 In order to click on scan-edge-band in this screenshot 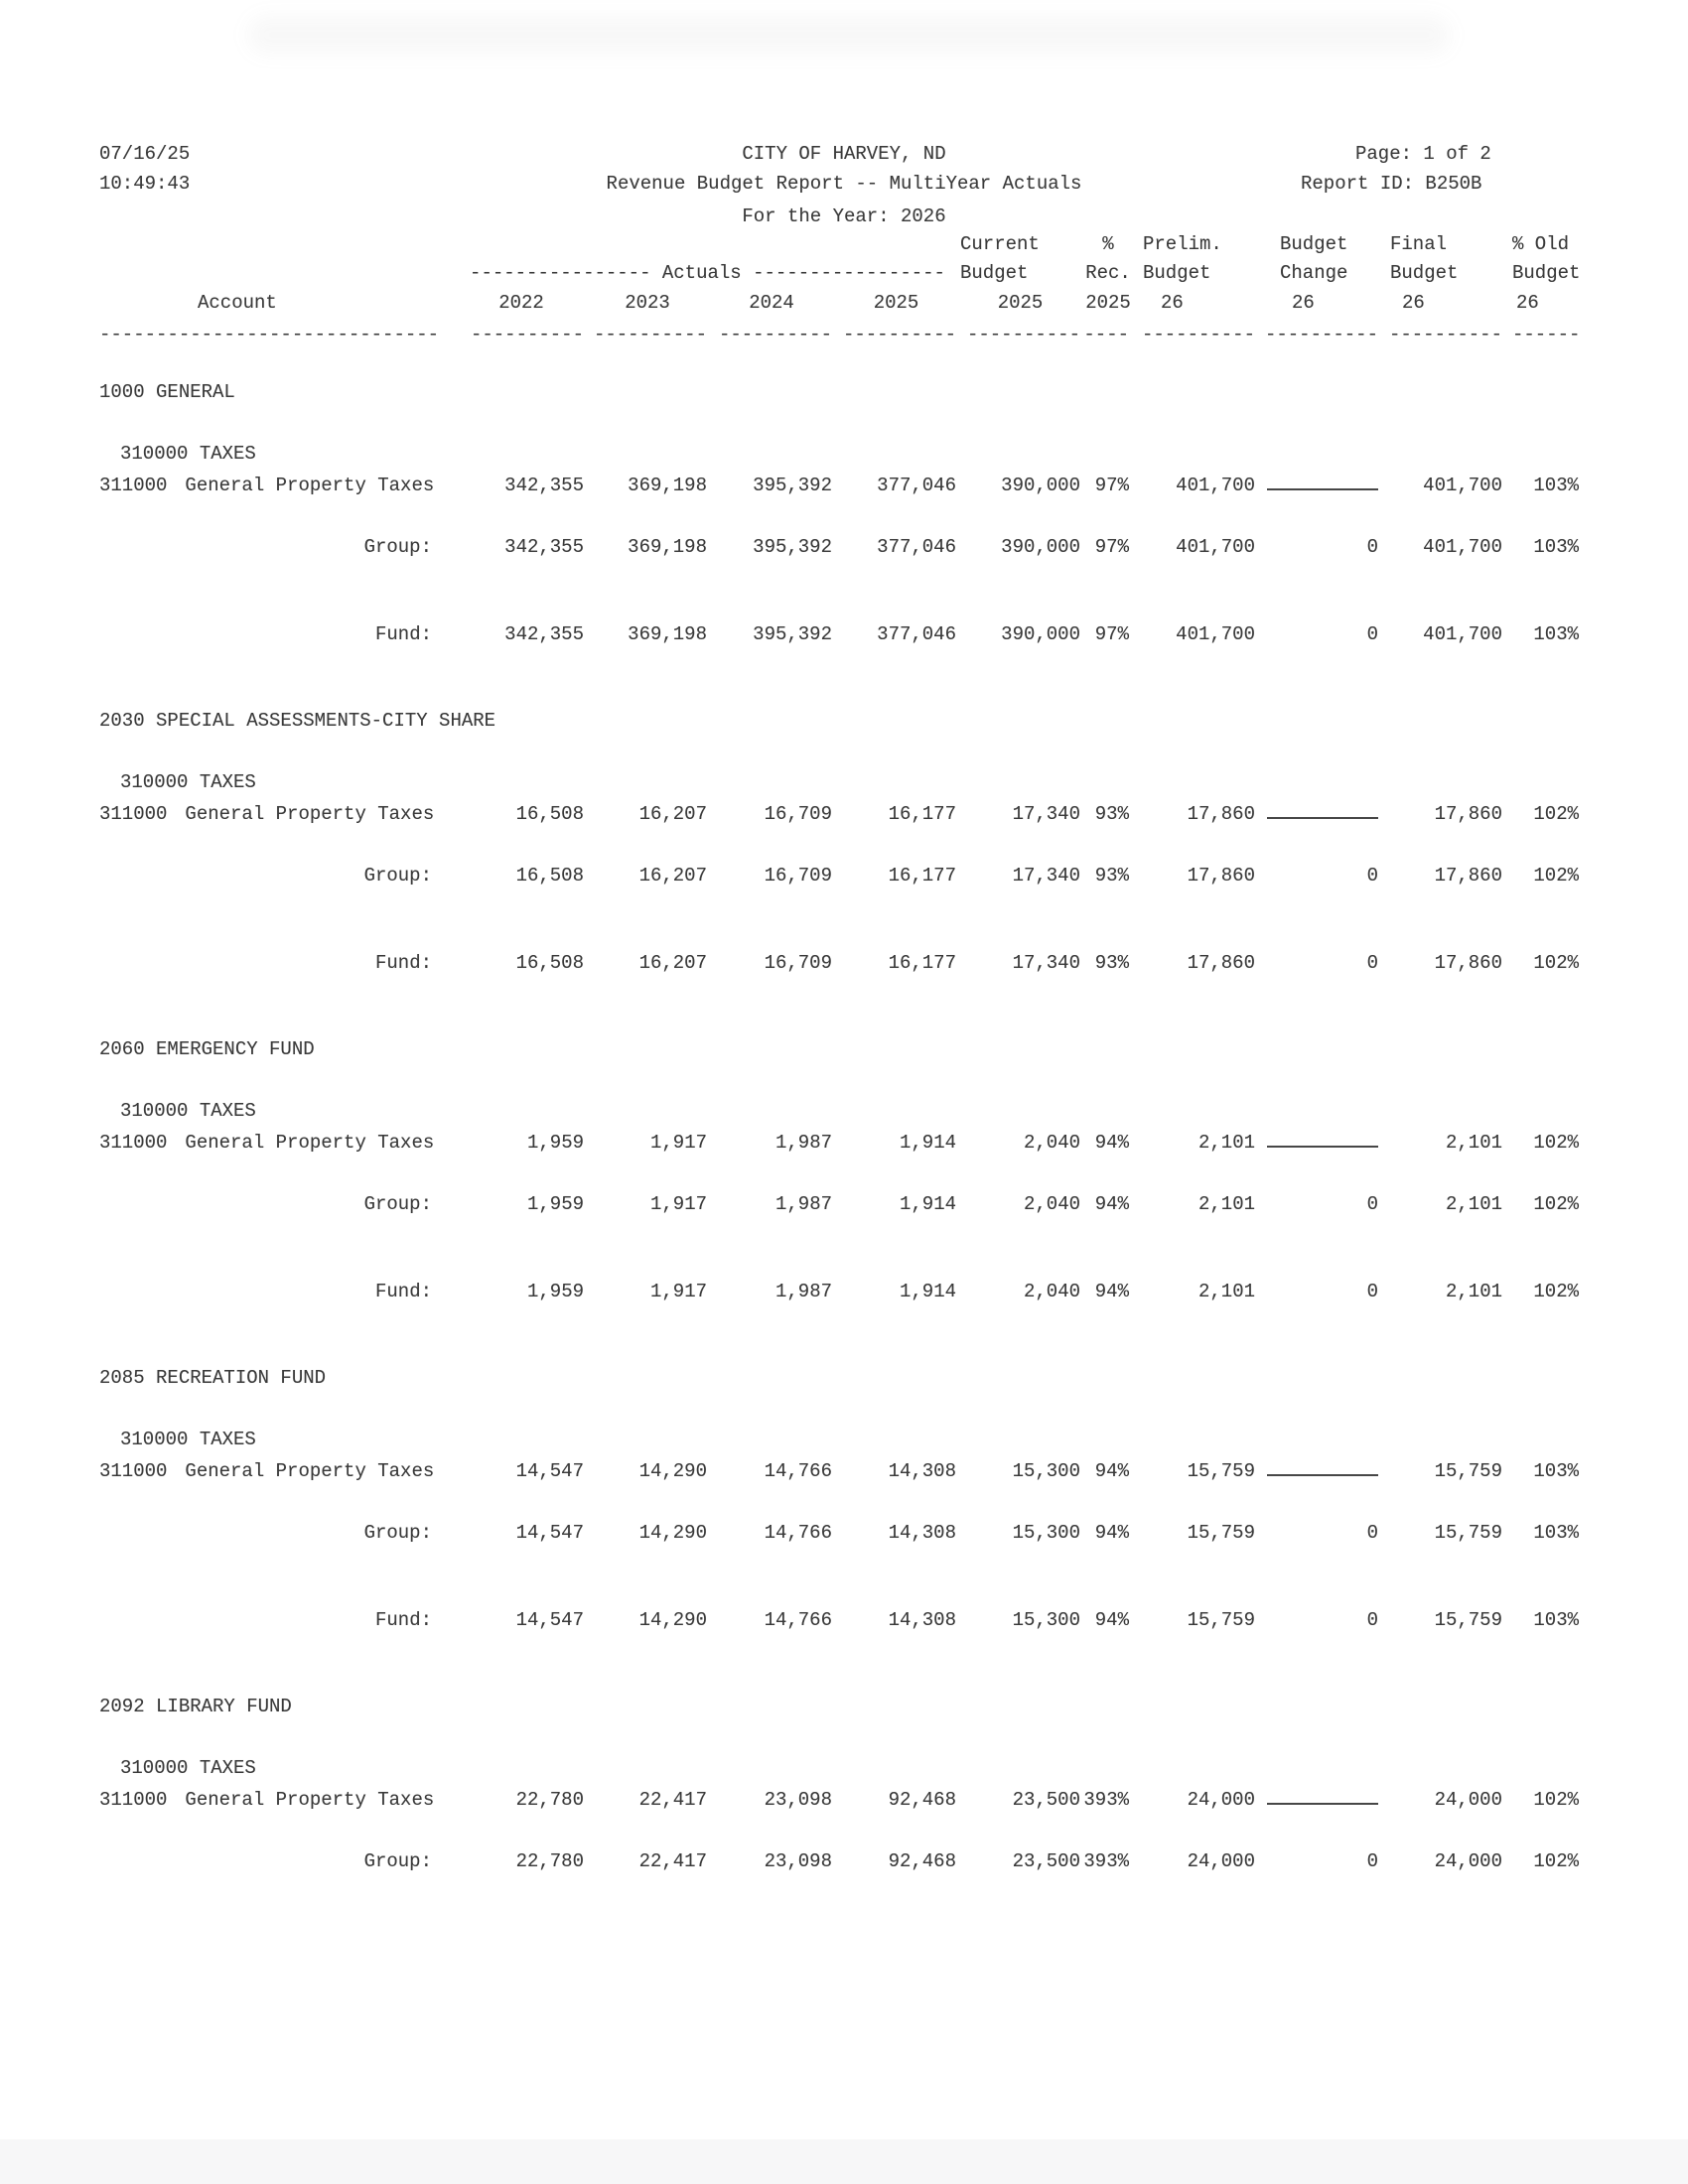, I will do `click(844, 2161)`.